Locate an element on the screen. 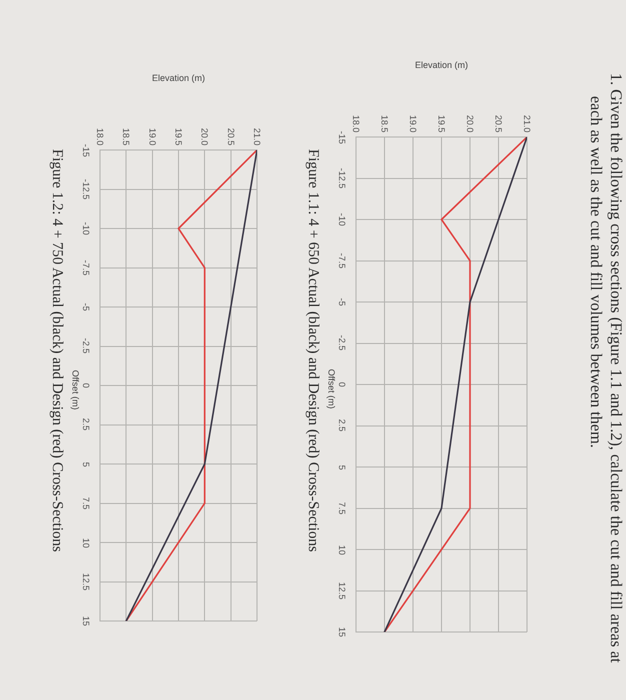  text: Figure 1.2: 4 + 750 Actual (black) and Design (red) Cross-Sections is located at coordinates (57, 350).